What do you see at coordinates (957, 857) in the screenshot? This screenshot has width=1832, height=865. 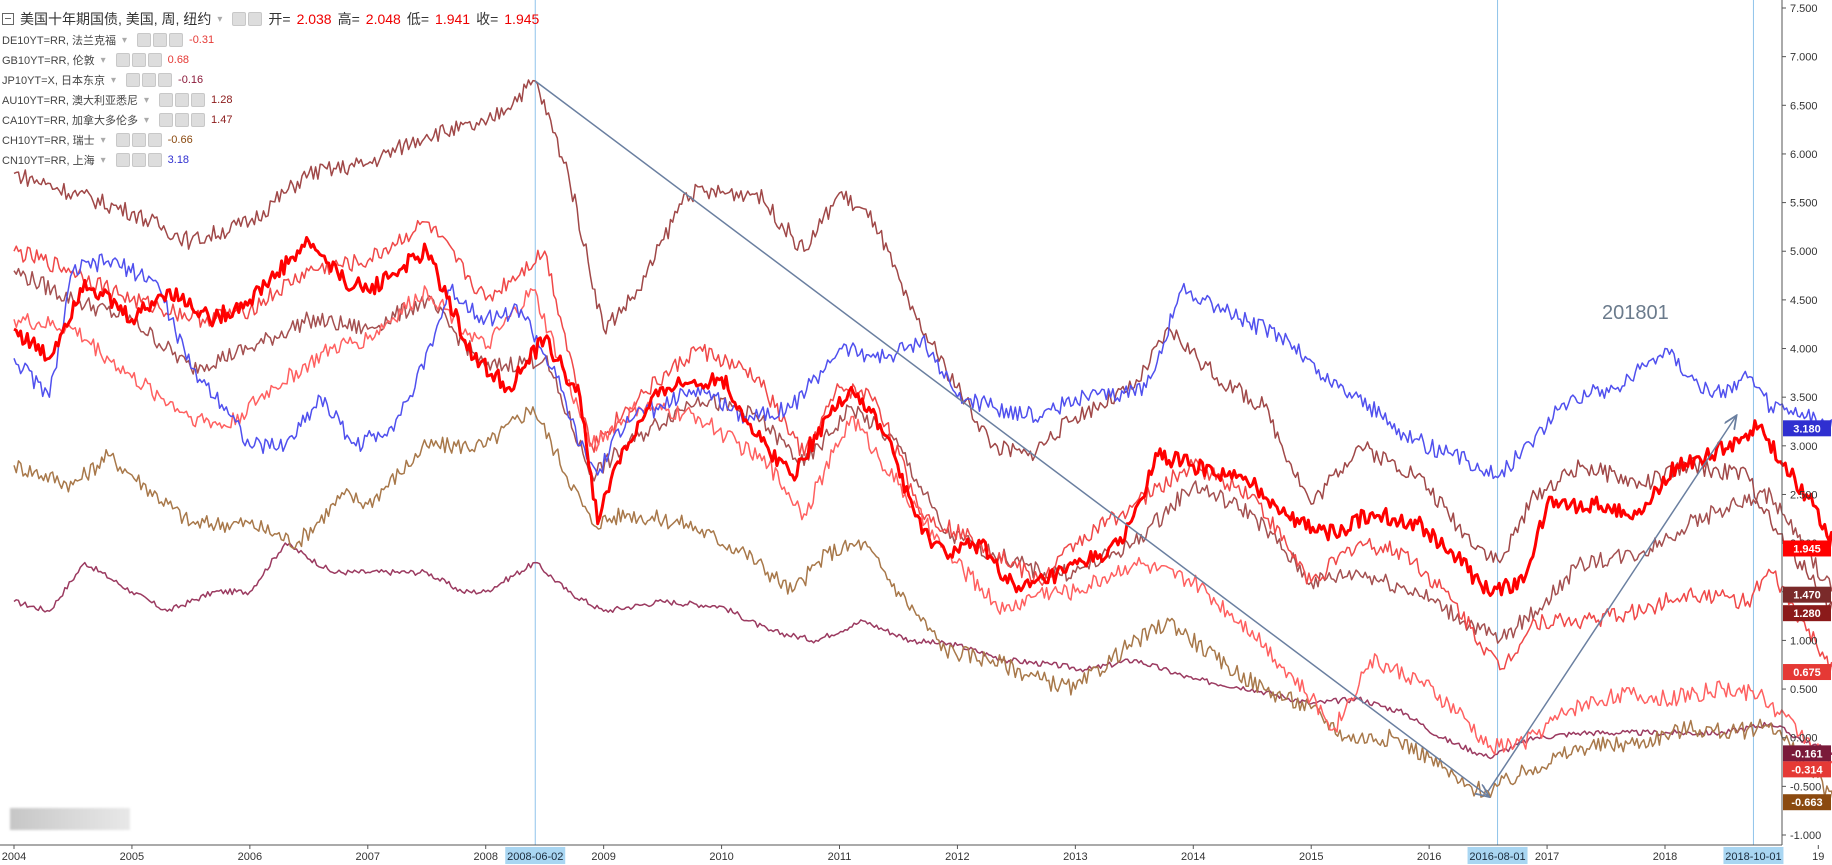 I see `x-tick-label: 2012` at bounding box center [957, 857].